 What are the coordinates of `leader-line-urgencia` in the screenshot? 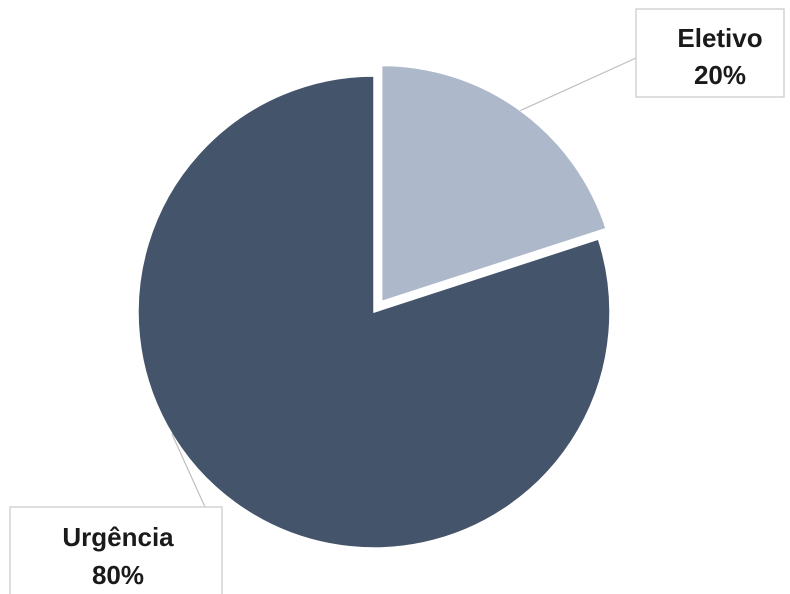 It's located at (188, 470).